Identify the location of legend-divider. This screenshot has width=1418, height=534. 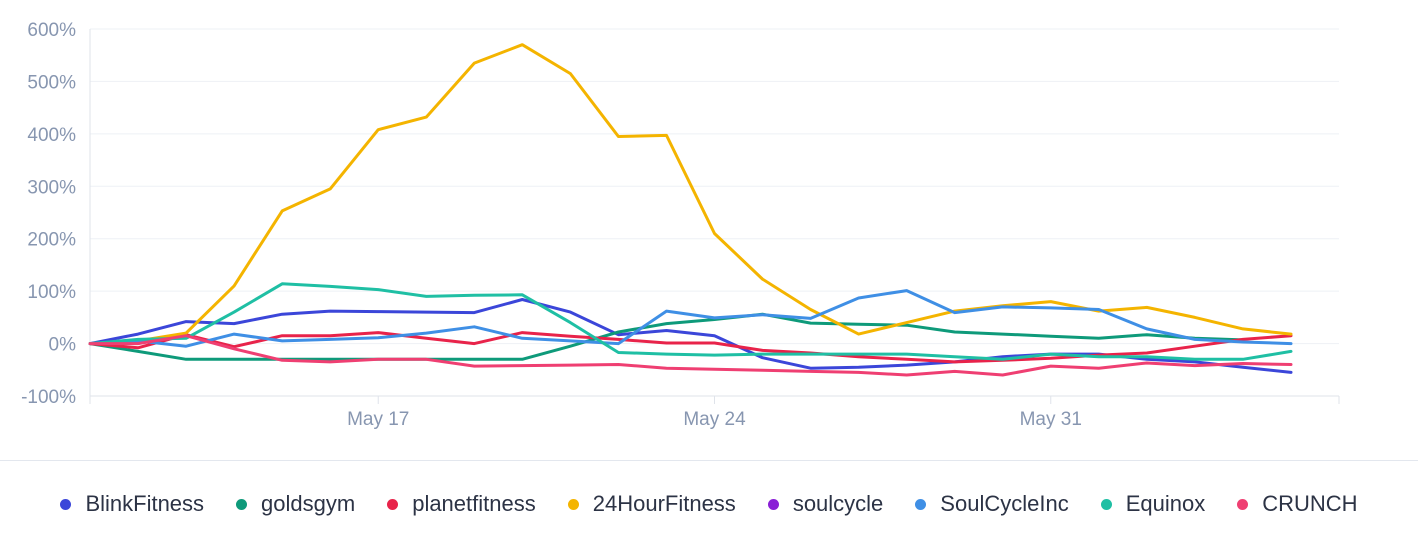
(709, 460).